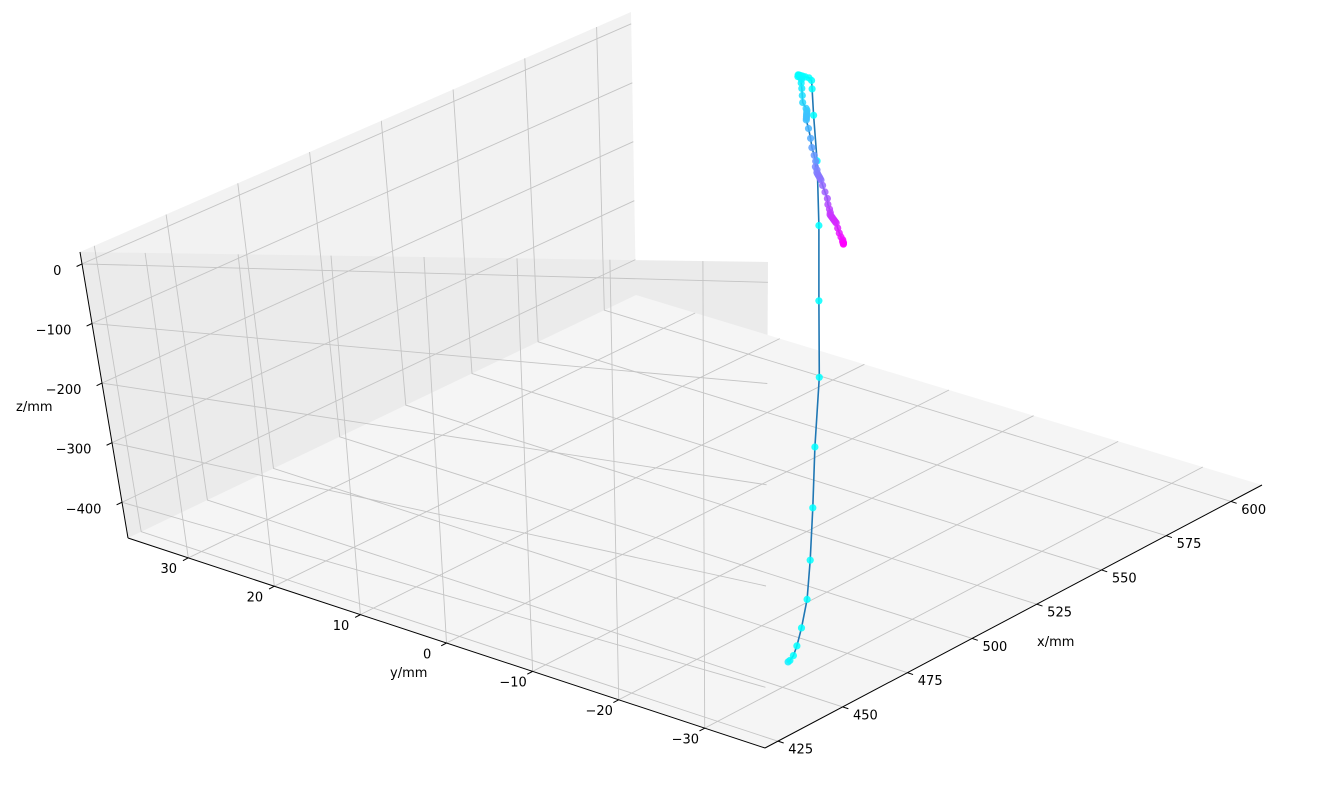  I want to click on z-tick-label: −100, so click(54, 331).